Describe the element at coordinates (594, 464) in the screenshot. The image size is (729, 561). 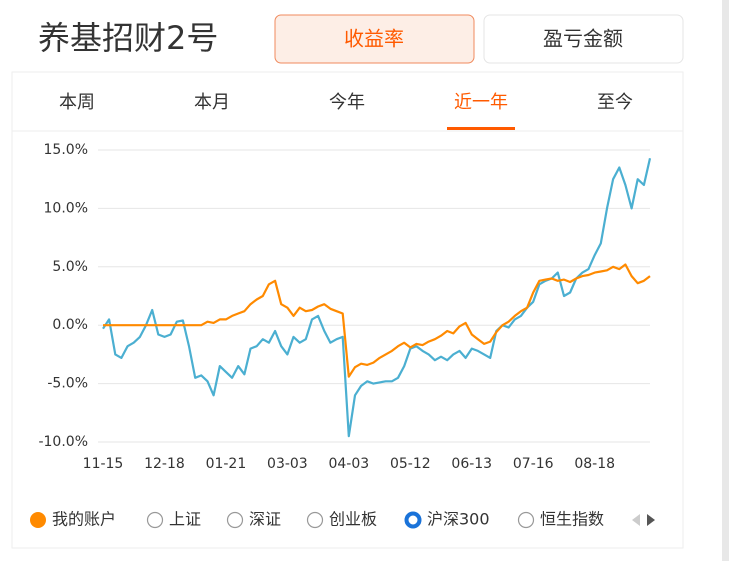
I see `x-tick-label: 08-18` at that location.